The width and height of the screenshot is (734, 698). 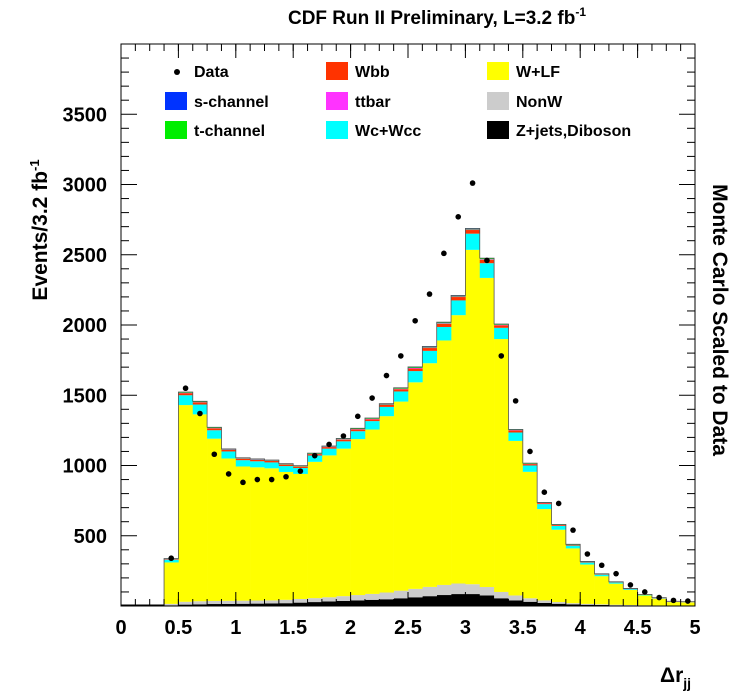 I want to click on x-tick-label: 2, so click(x=350, y=628).